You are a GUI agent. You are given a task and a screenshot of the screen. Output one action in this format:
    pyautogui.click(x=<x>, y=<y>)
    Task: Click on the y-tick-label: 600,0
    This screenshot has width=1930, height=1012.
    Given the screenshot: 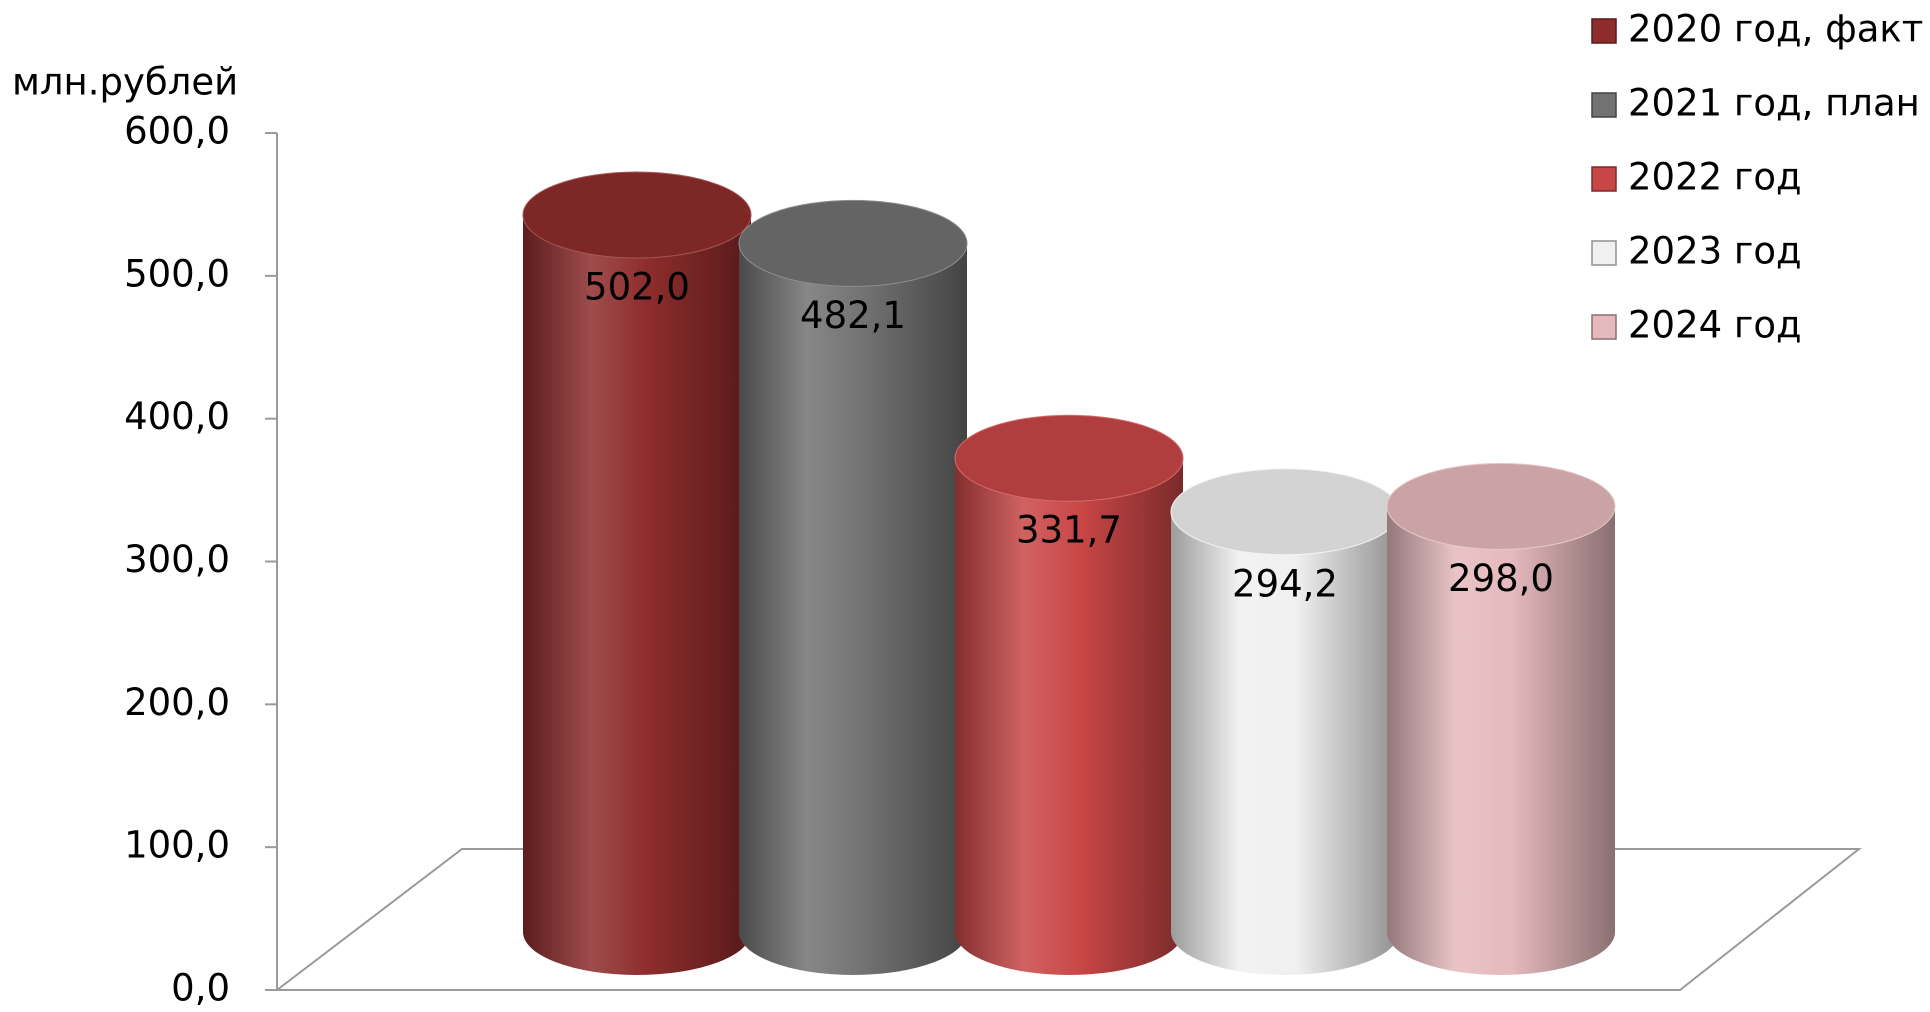 What is the action you would take?
    pyautogui.click(x=177, y=131)
    